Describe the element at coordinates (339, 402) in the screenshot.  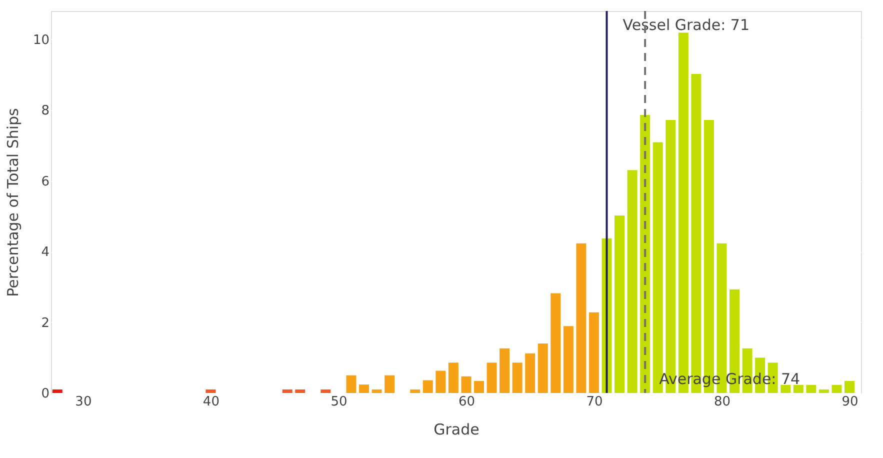
I see `x-tick-label: 50` at that location.